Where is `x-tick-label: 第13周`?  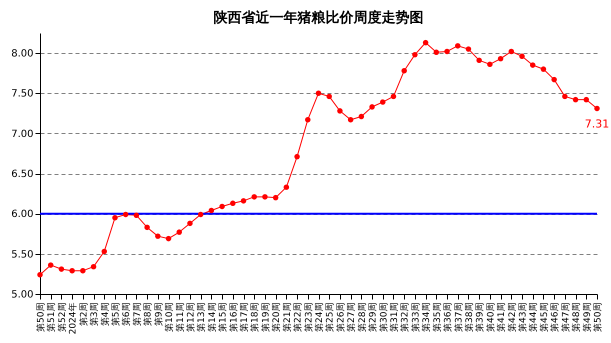 x-tick-label: 第13周 is located at coordinates (202, 317).